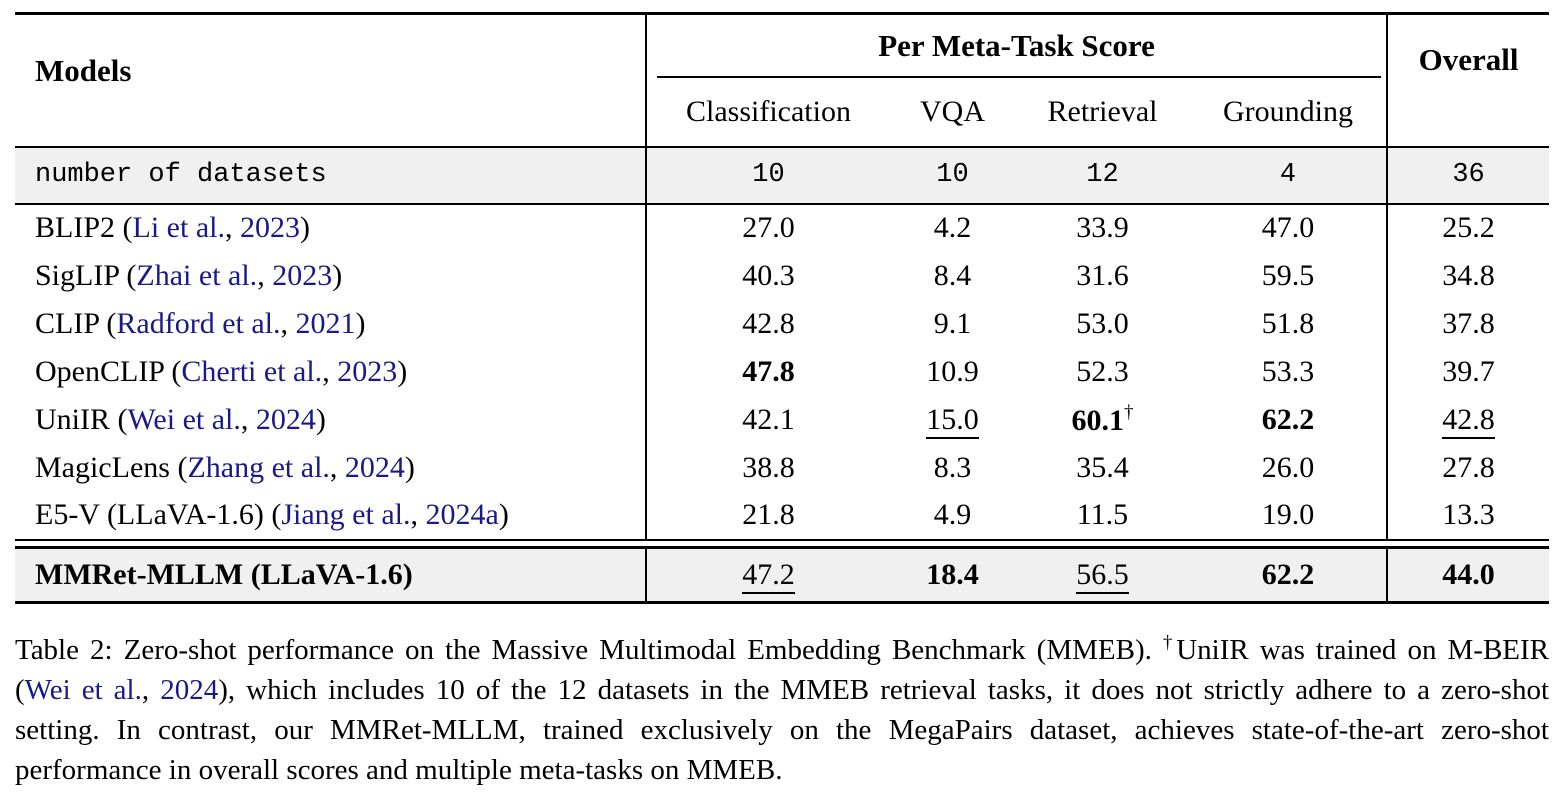 The height and width of the screenshot is (806, 1564). Describe the element at coordinates (1289, 175) in the screenshot. I see `datasets-count-grounding: 4` at that location.